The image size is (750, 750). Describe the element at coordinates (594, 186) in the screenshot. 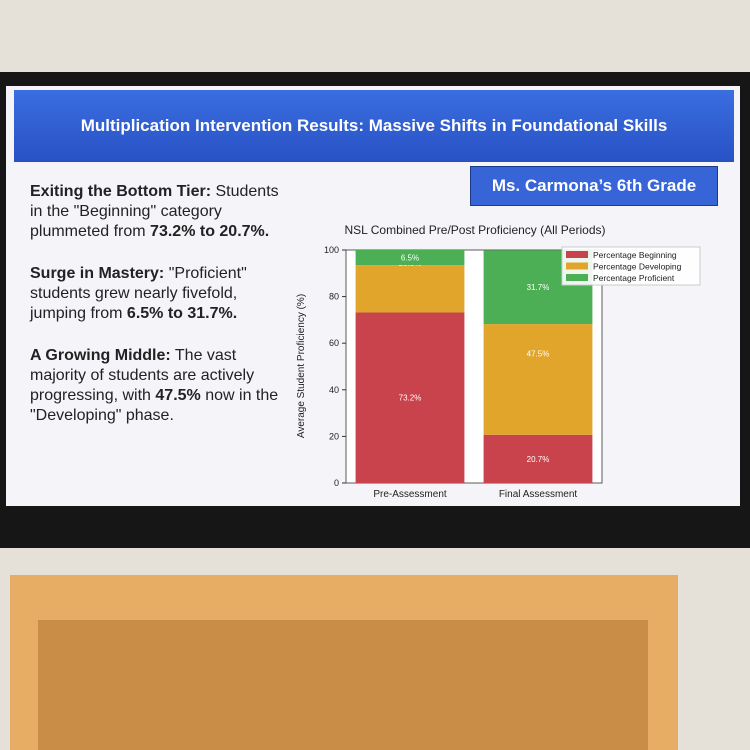

I see `badge: Ms. Carmona’s 6th Grade` at that location.